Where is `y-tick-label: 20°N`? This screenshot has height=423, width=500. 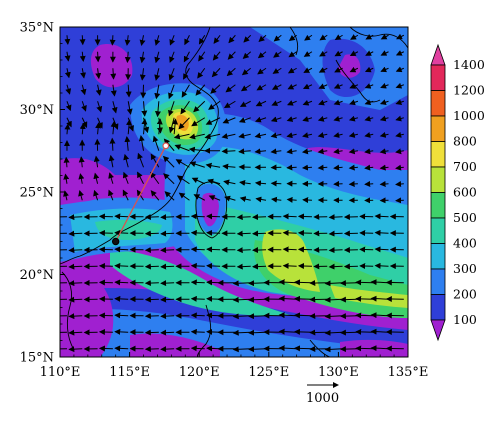 y-tick-label: 20°N is located at coordinates (37, 275).